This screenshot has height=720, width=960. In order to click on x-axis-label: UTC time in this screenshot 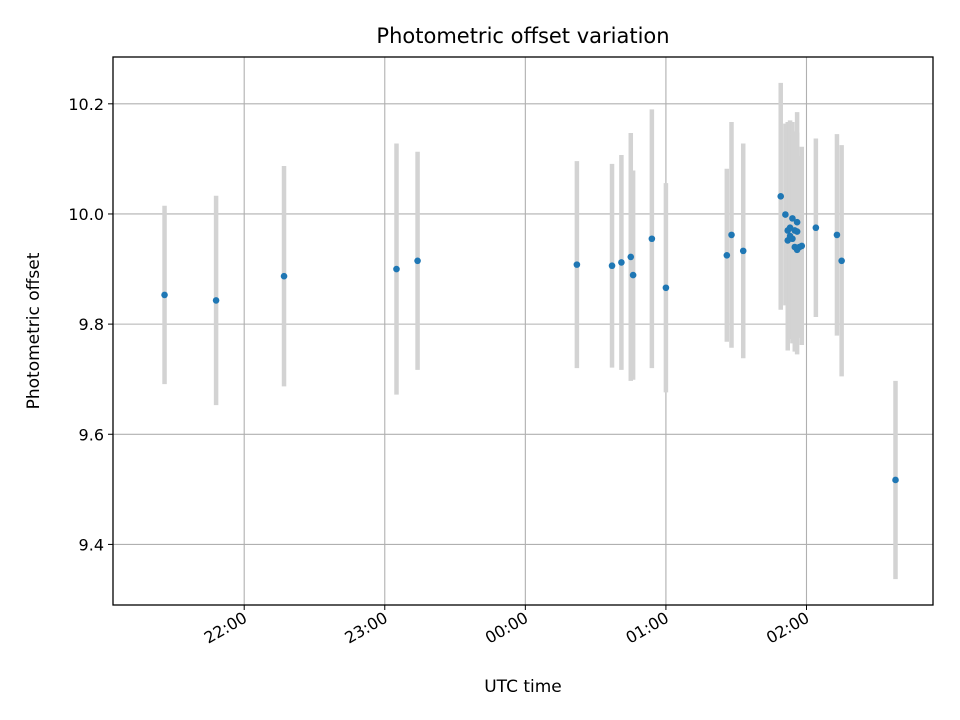, I will do `click(523, 687)`.